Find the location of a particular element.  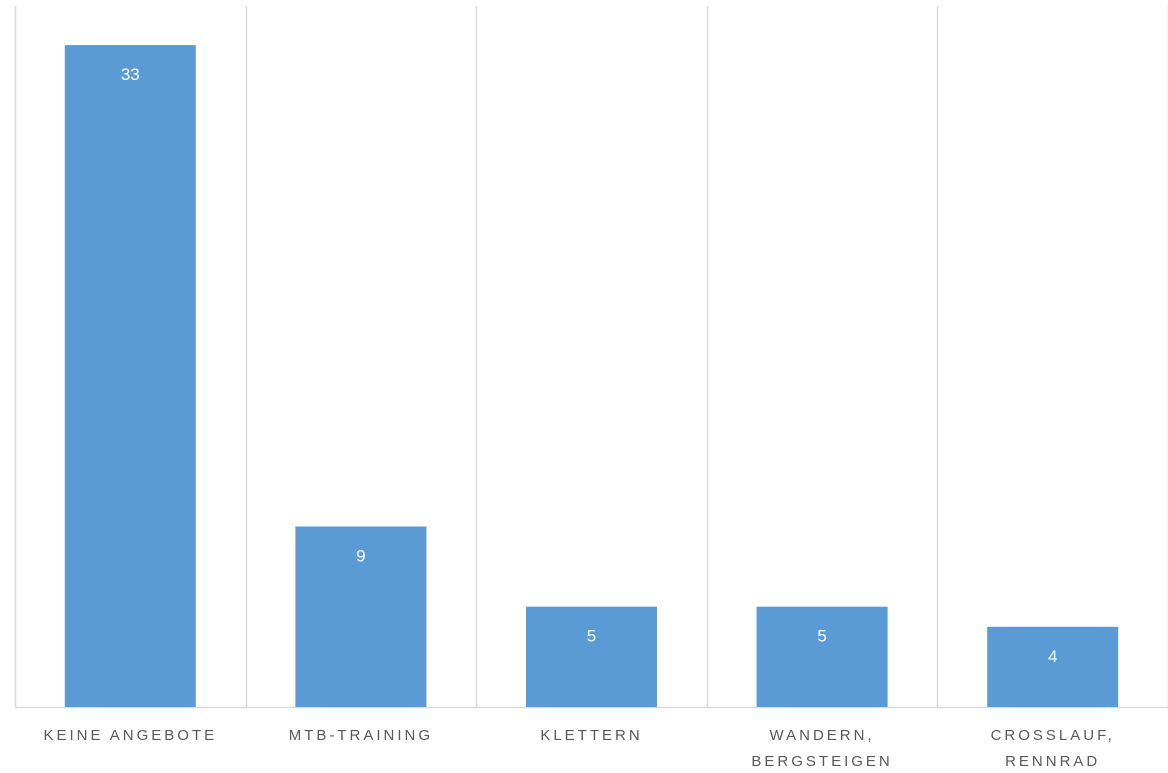

category-label-2-line-0: KLETTERN is located at coordinates (591, 735).